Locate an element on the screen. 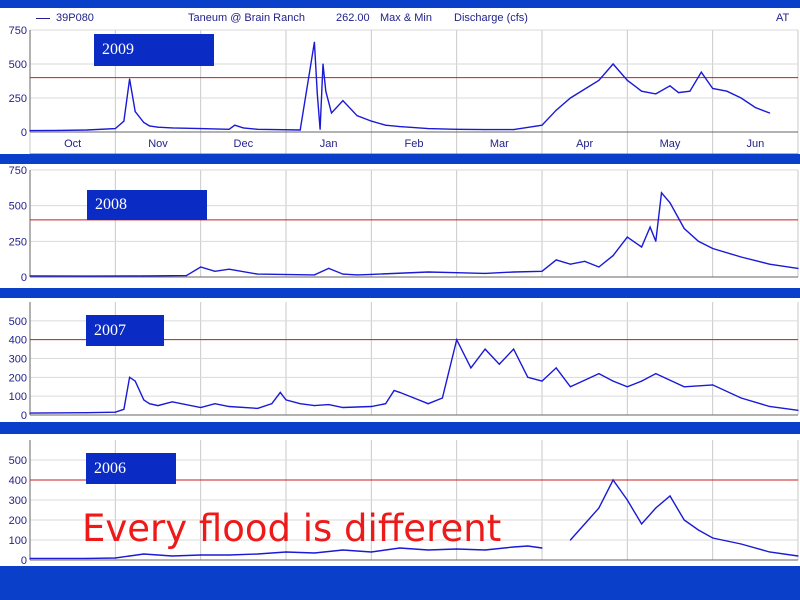 The width and height of the screenshot is (800, 600). year-badge-2006: 2006 is located at coordinates (131, 468).